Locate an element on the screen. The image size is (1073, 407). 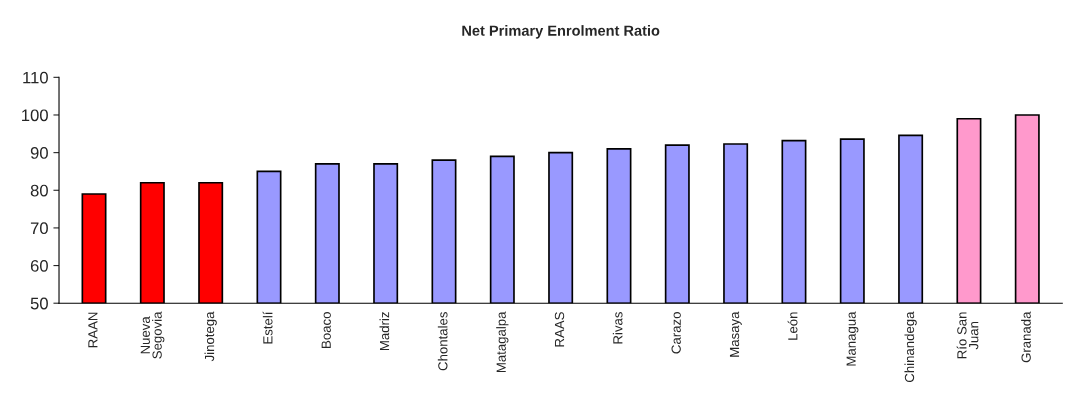
y-tick-label: 50 is located at coordinates (39, 303).